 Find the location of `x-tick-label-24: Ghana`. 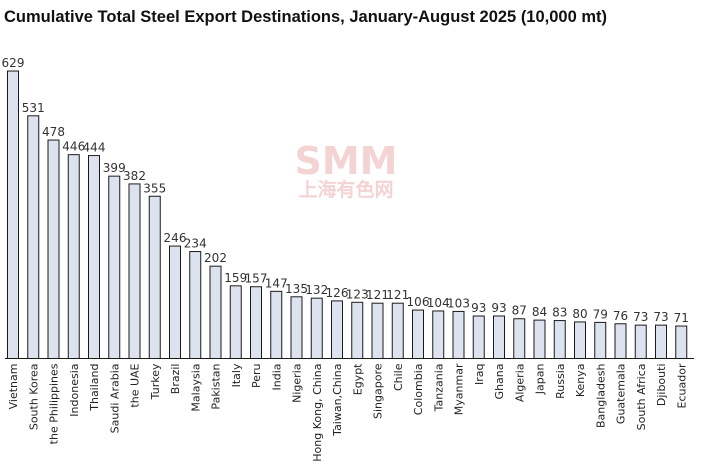

x-tick-label-24: Ghana is located at coordinates (499, 382).